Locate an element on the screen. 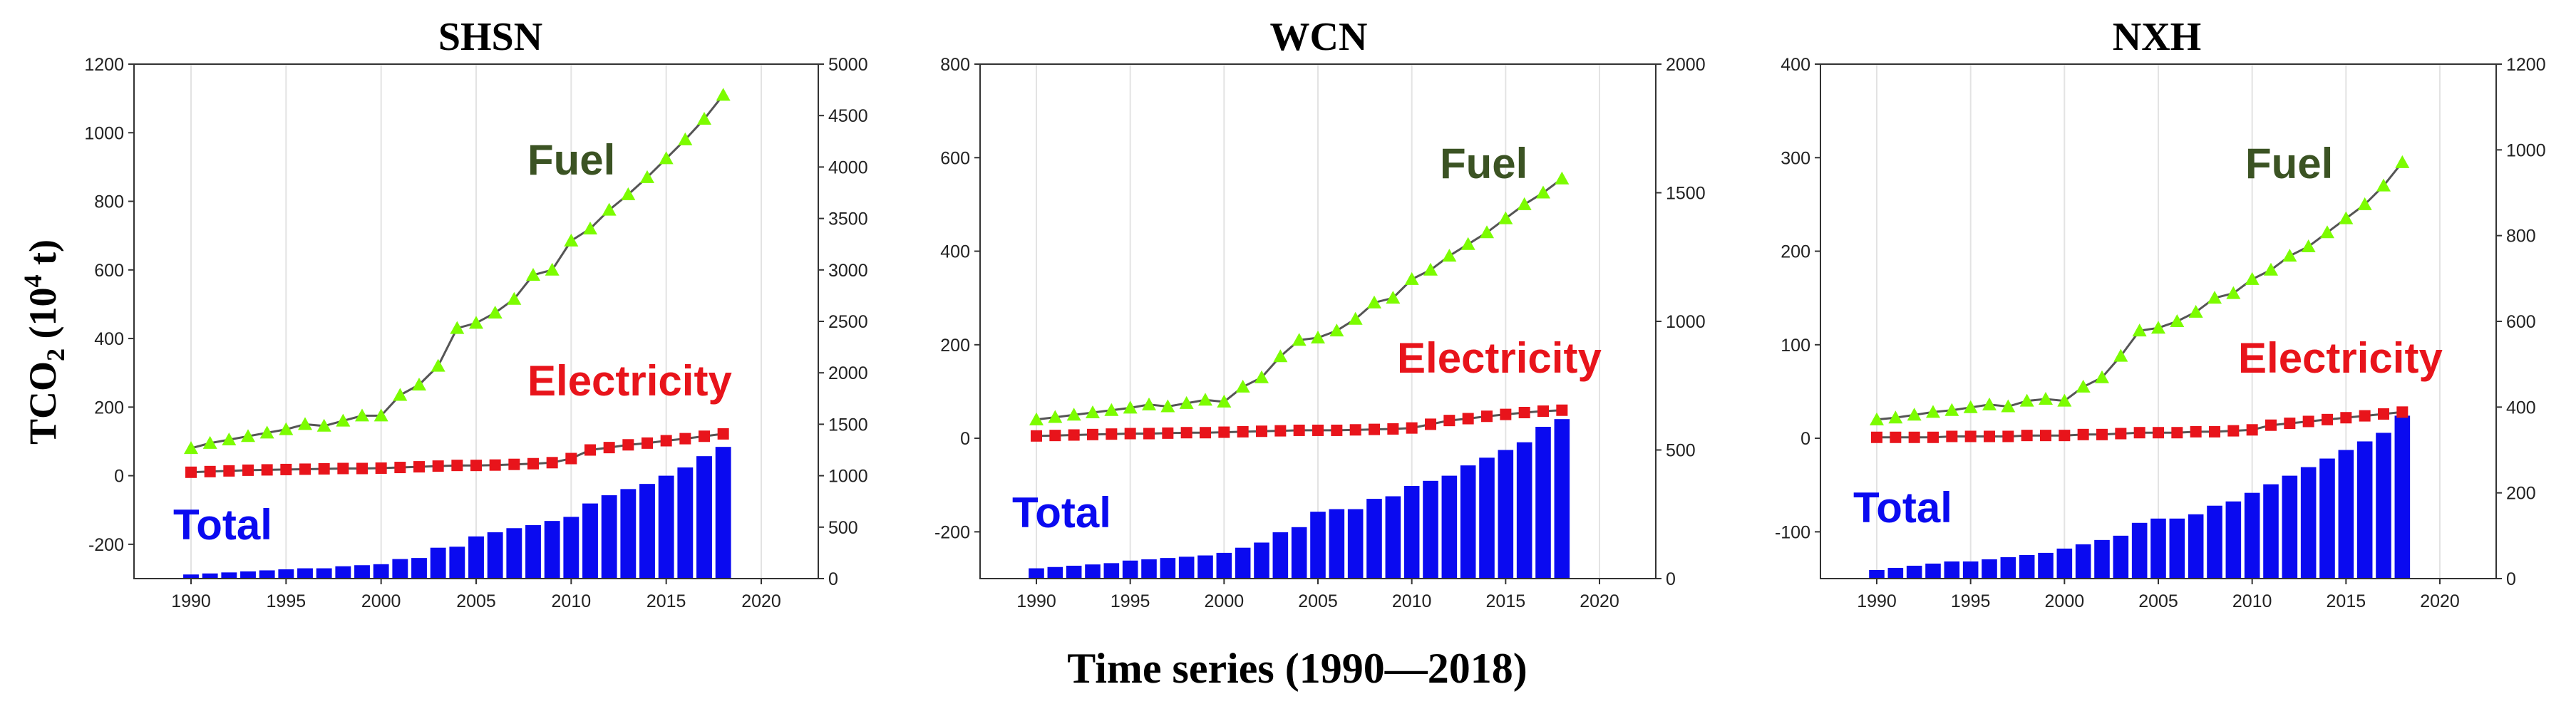 Image resolution: width=2576 pixels, height=704 pixels. y-label-unit-close: t) is located at coordinates (42, 256).